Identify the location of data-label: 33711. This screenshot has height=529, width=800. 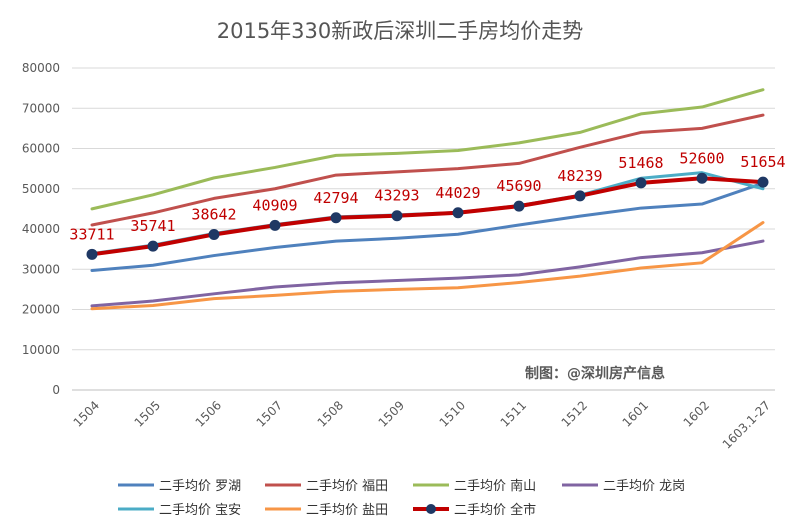
(91, 234).